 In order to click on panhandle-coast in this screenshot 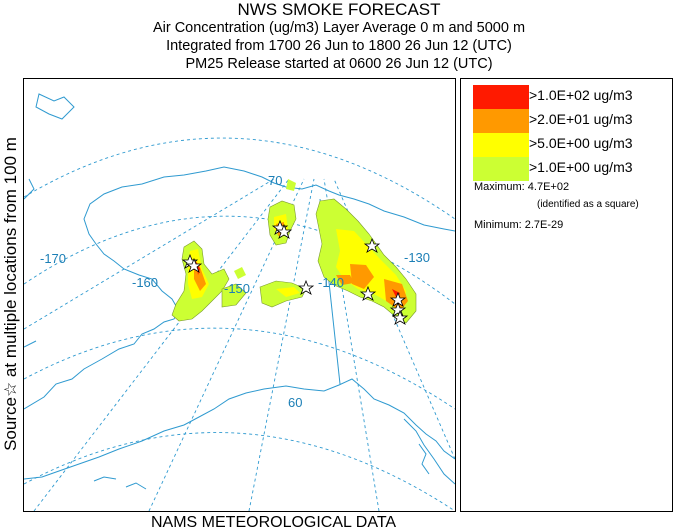, I will do `click(429, 451)`.